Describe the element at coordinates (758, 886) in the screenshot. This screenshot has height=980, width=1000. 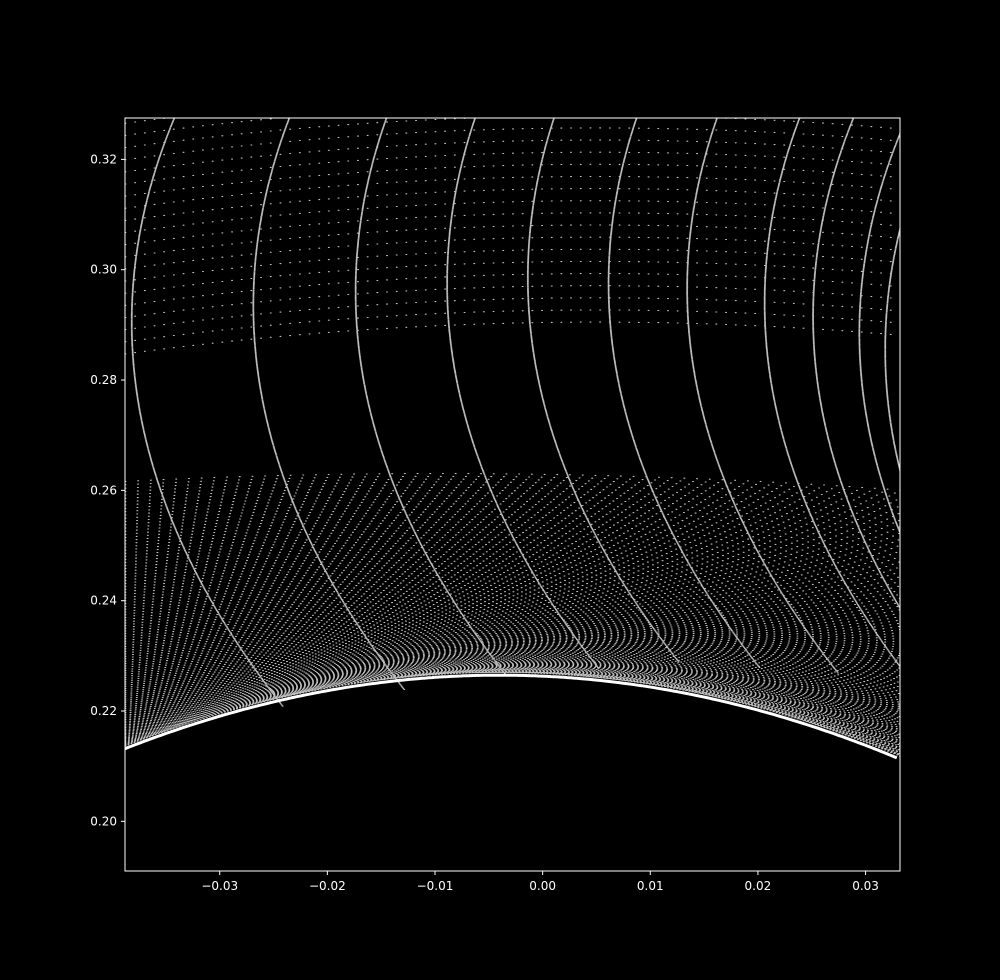
I see `x-tick-label: 0.02` at that location.